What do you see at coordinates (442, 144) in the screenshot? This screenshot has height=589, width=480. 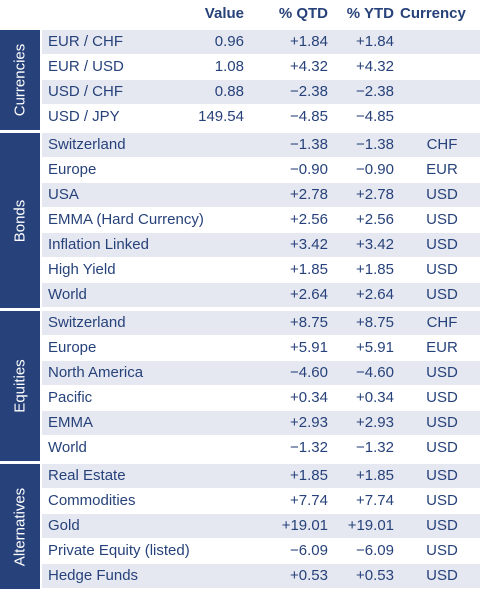 I see `cell-currency: CHF` at bounding box center [442, 144].